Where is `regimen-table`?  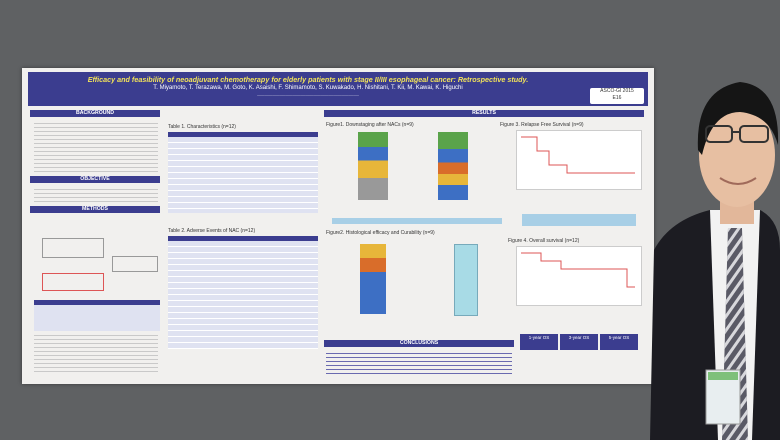 regimen-table is located at coordinates (97, 315).